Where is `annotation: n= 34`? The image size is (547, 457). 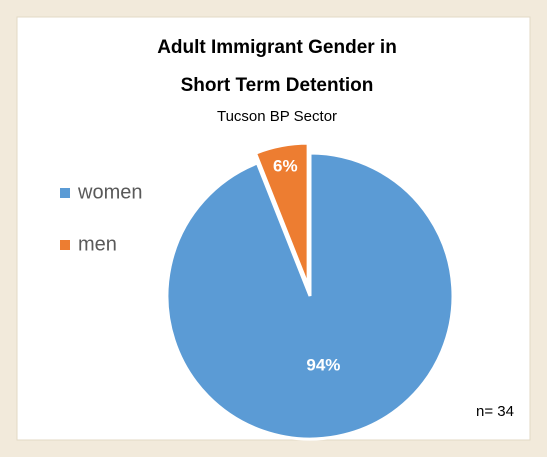 annotation: n= 34 is located at coordinates (495, 411).